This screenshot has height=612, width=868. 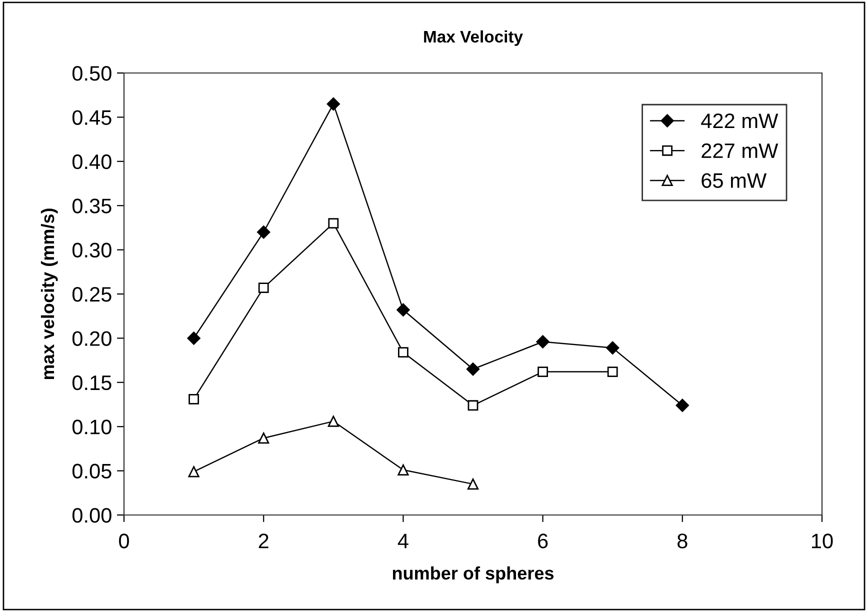 I want to click on y-tick-label: 0.25, so click(x=92, y=294).